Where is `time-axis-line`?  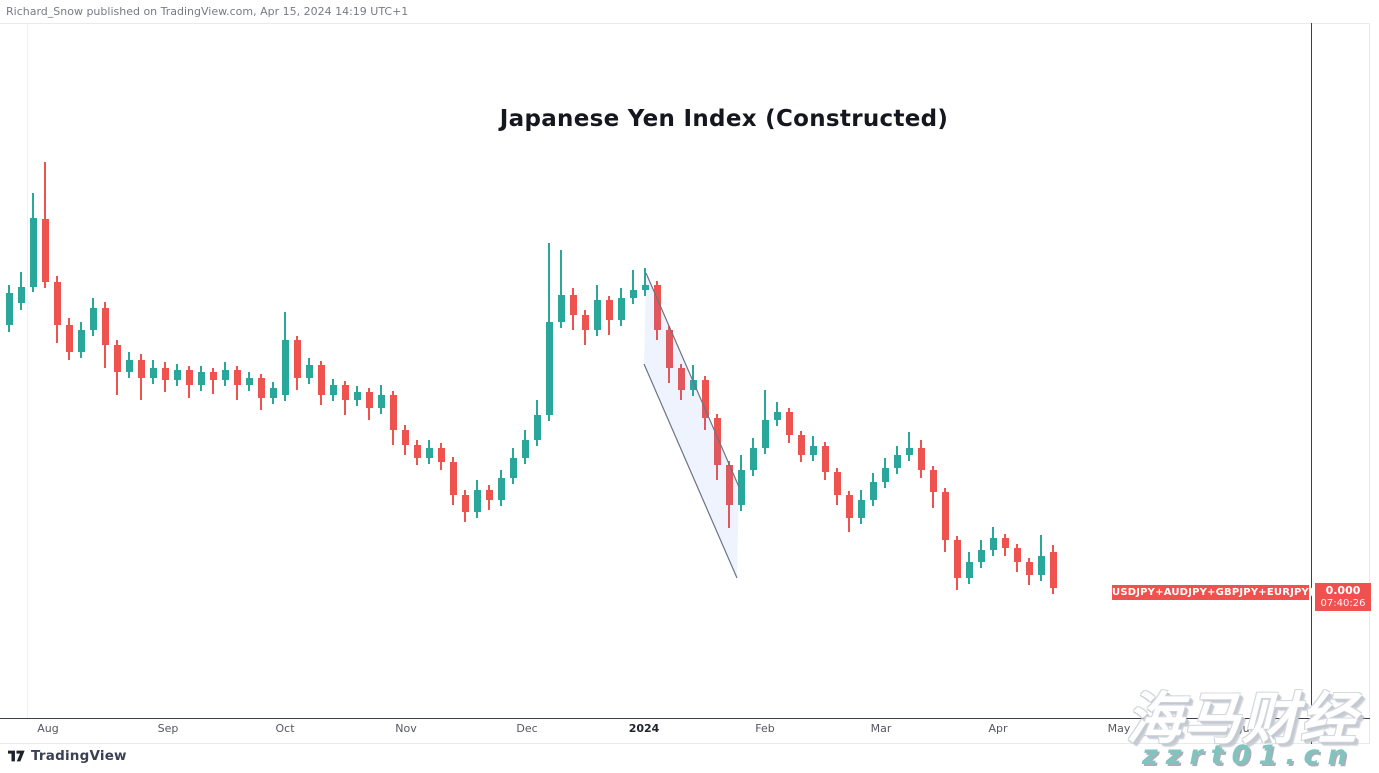
time-axis-line is located at coordinates (685, 718).